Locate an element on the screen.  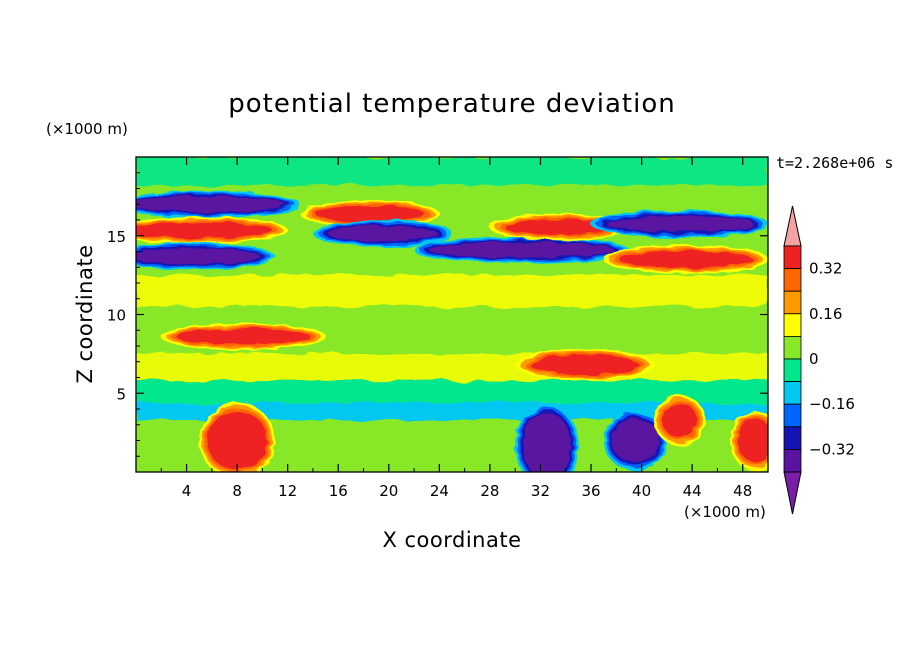
x-tick-label: 16 is located at coordinates (338, 491).